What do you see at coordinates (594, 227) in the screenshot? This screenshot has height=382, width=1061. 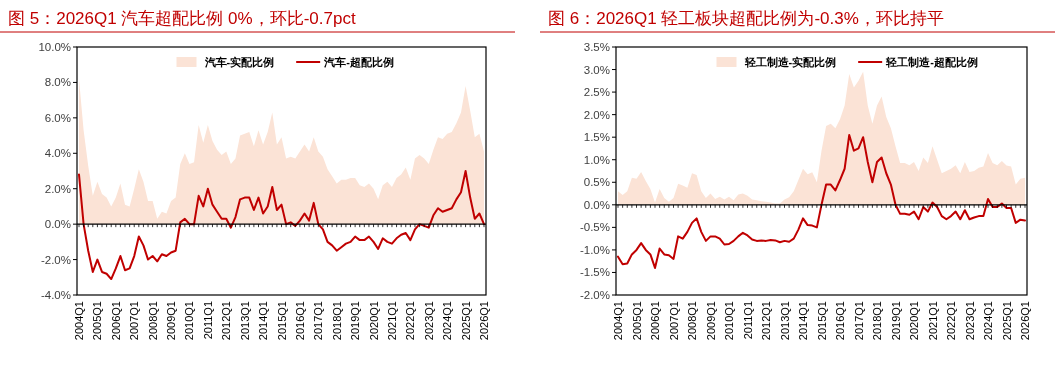 I see `y-tick-label: -0.5%` at bounding box center [594, 227].